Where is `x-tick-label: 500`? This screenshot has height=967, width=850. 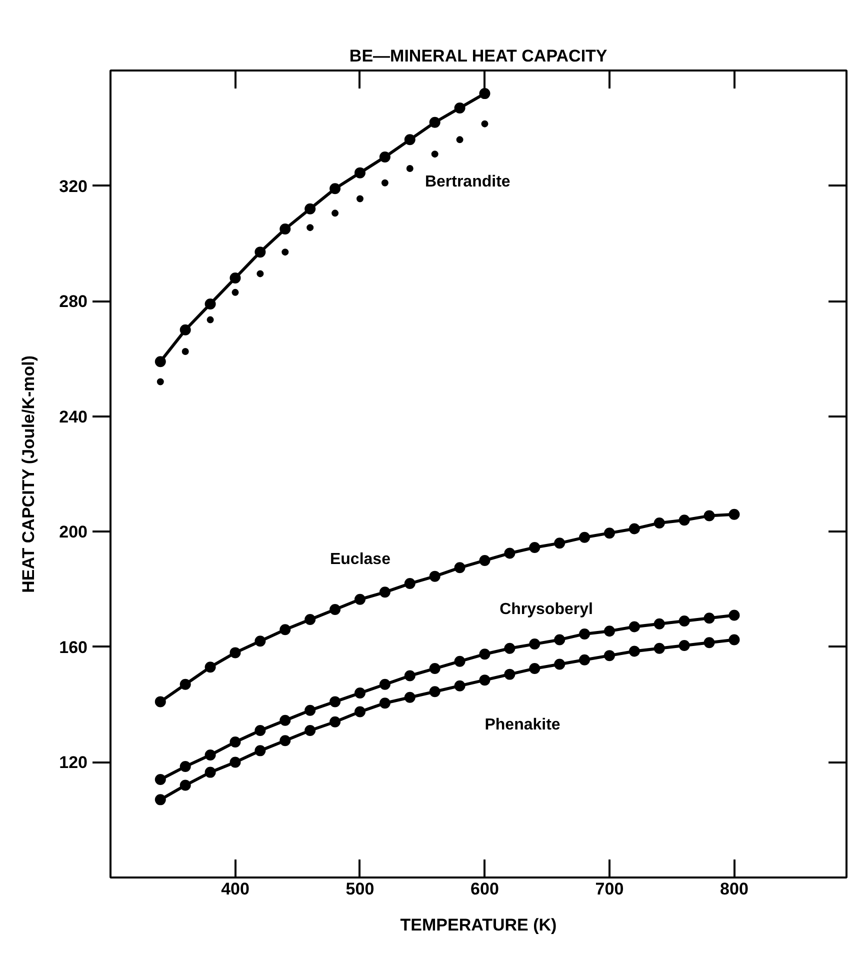
x-tick-label: 500 is located at coordinates (360, 889).